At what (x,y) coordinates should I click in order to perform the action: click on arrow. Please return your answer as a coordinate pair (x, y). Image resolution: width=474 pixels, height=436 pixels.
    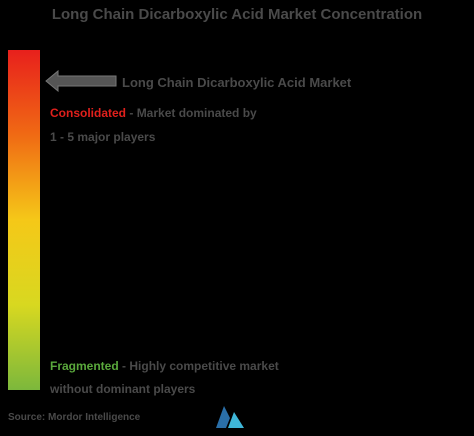
    Looking at the image, I should click on (81, 81).